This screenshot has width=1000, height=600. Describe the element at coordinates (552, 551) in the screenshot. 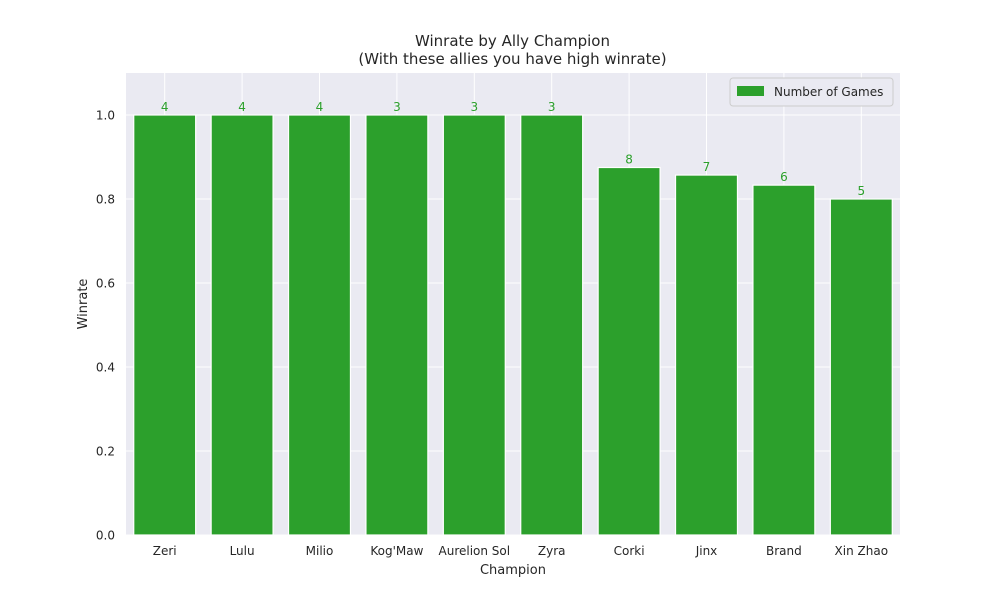

I see `x-tick-label: Zyra` at that location.